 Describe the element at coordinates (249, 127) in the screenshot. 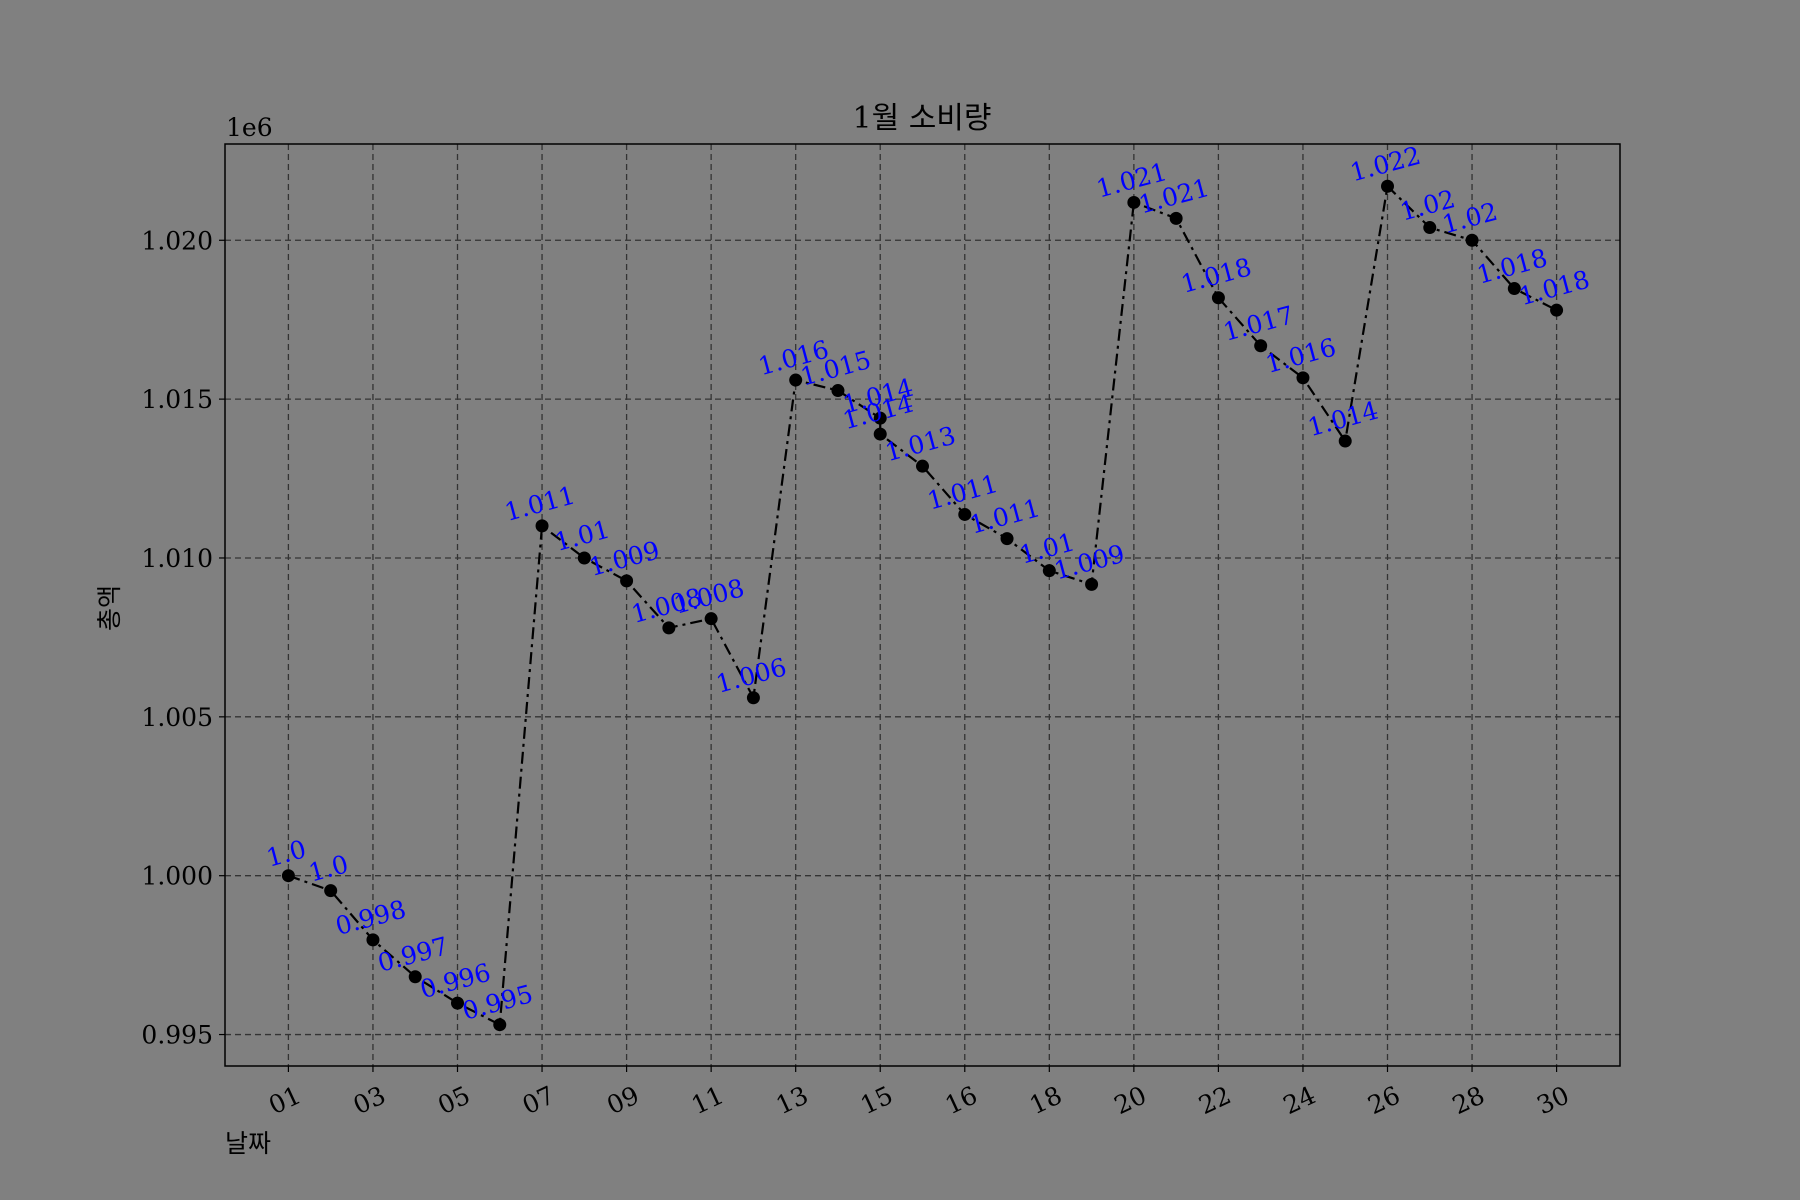

I see `y-offset-label: 1e6` at that location.